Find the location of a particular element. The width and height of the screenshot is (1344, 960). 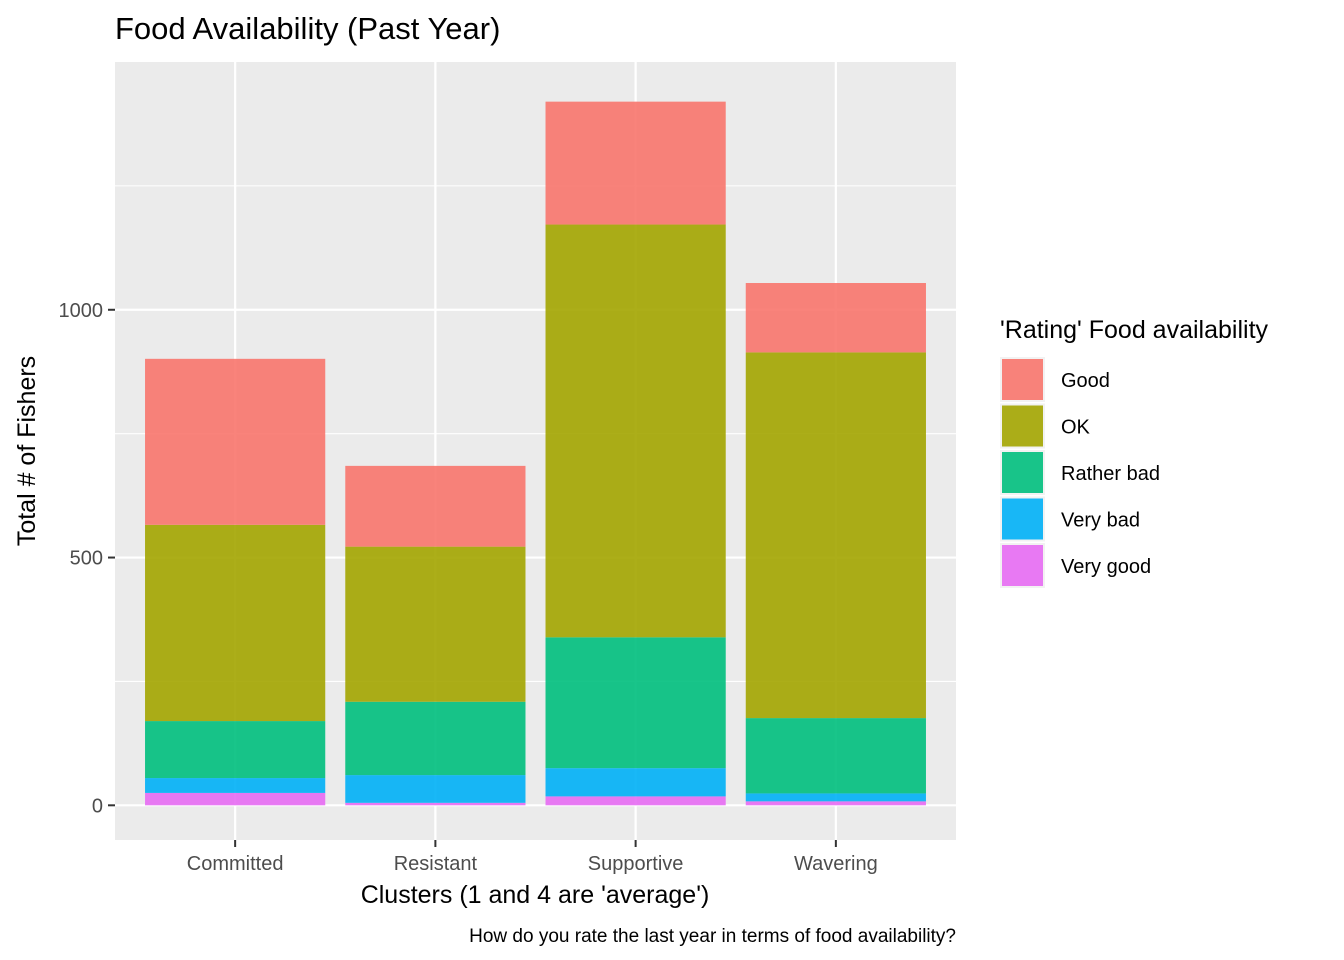

bar-committed-very-bad is located at coordinates (235, 785).